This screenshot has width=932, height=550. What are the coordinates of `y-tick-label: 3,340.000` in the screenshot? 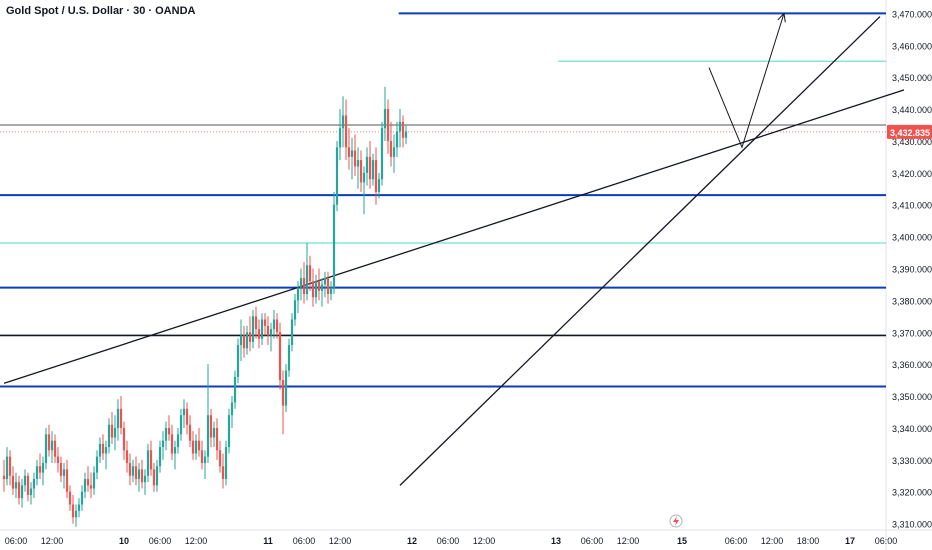 It's located at (912, 429).